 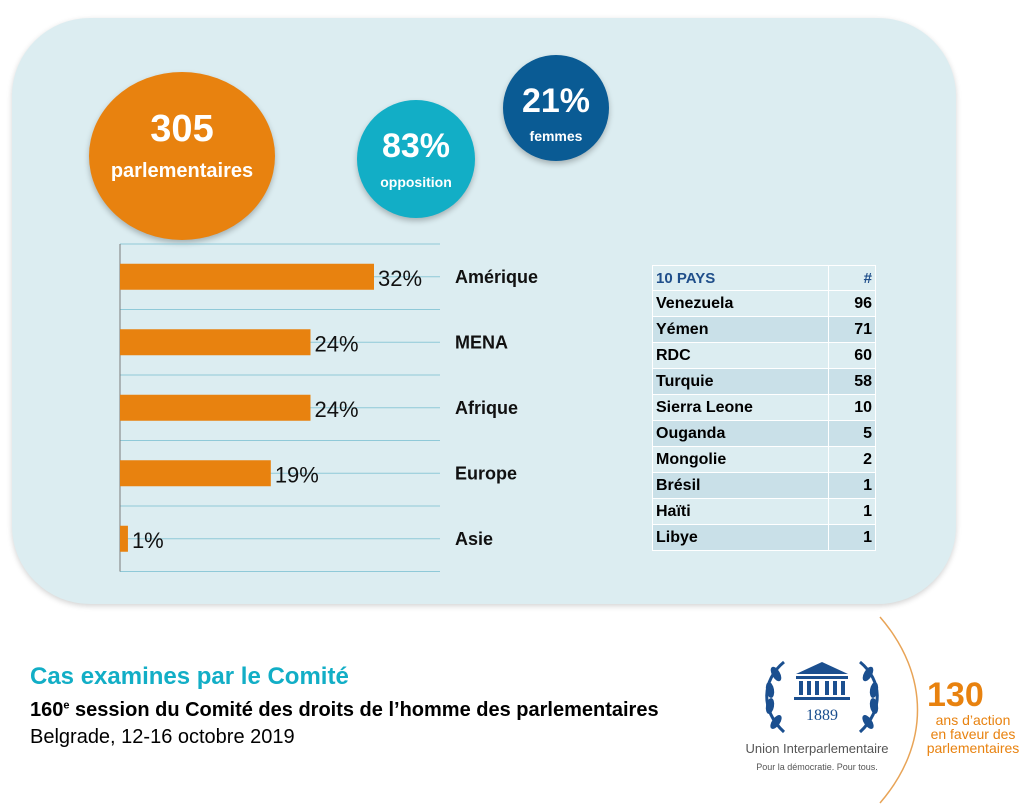 What do you see at coordinates (740, 407) in the screenshot?
I see `country-name: Sierra Leone` at bounding box center [740, 407].